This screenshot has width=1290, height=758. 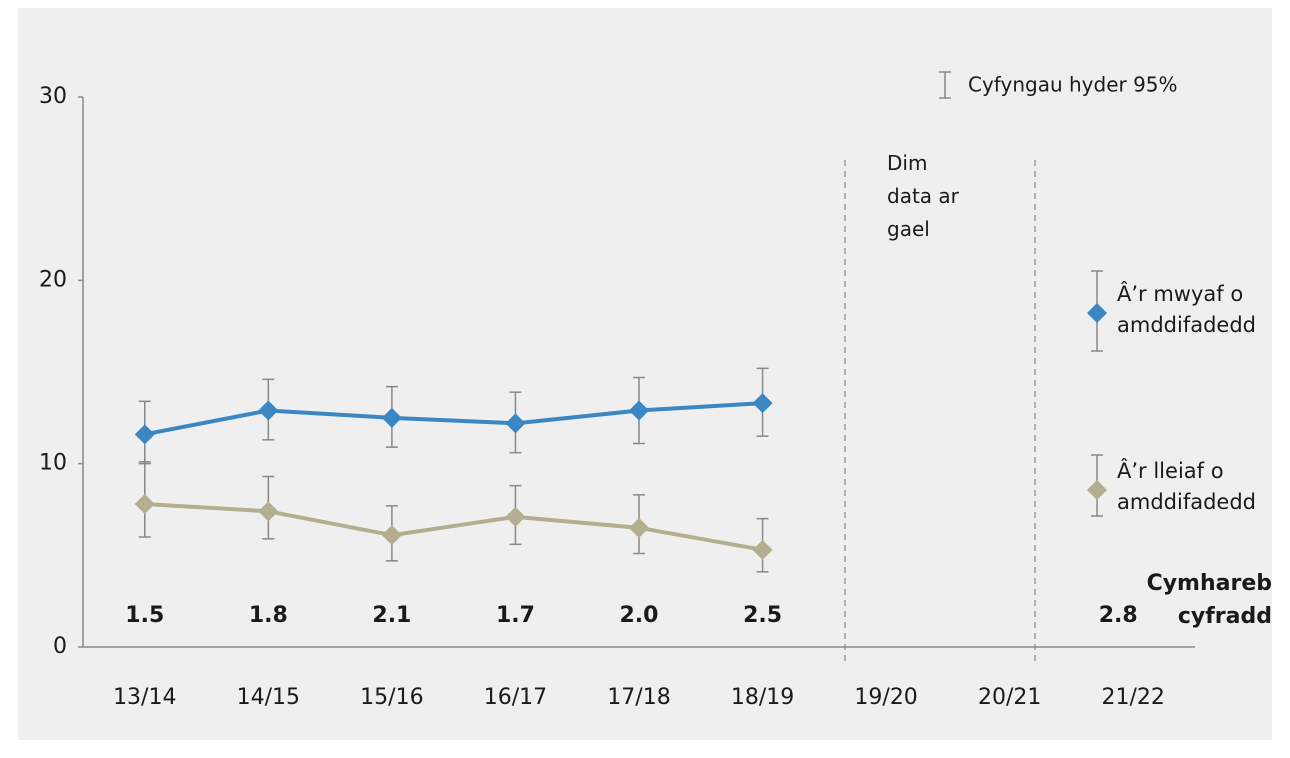 What do you see at coordinates (762, 697) in the screenshot?
I see `x-tick-label: 18/19` at bounding box center [762, 697].